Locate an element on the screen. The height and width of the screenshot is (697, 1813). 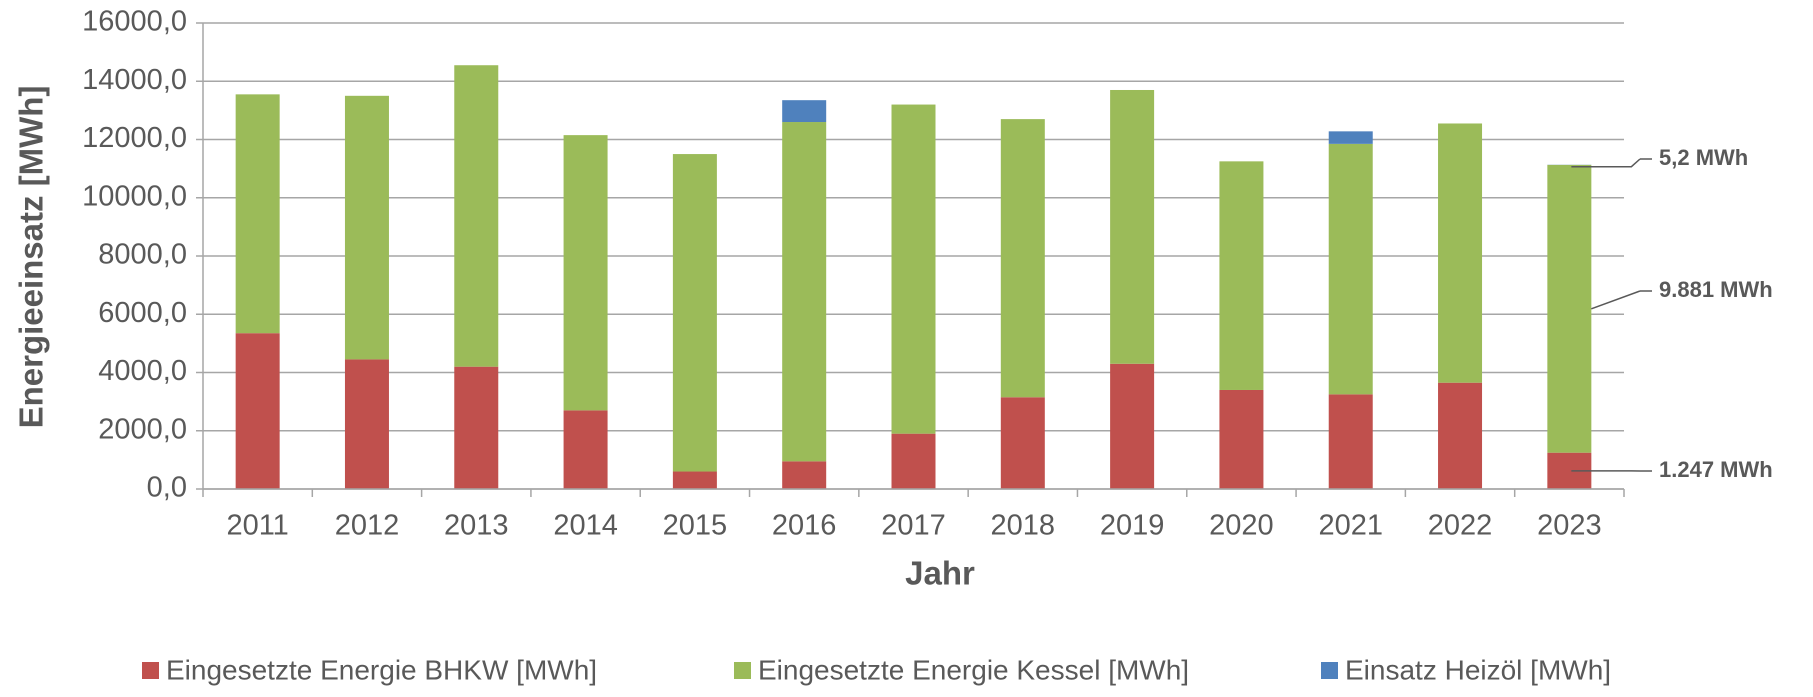
x-tick-label: 2013 is located at coordinates (476, 526).